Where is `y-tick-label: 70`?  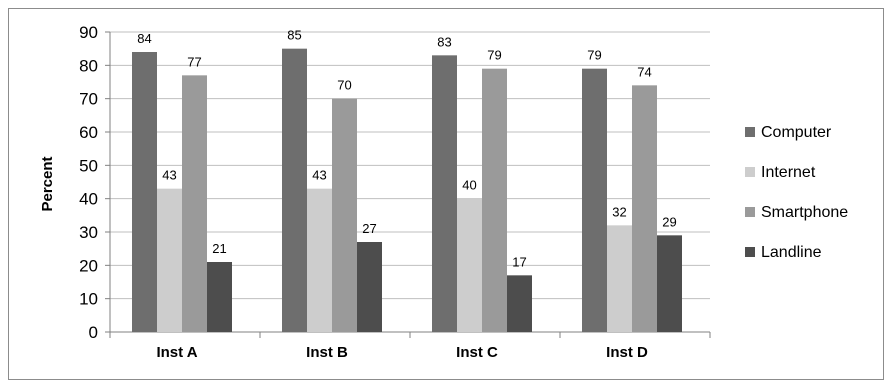
y-tick-label: 70 is located at coordinates (88, 99).